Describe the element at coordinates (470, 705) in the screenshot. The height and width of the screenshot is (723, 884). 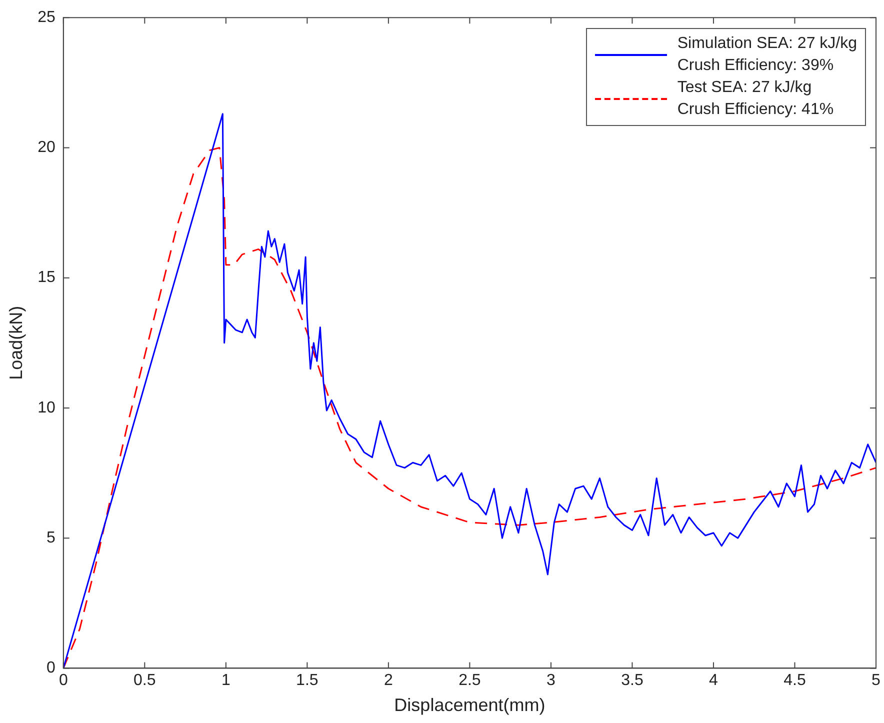
I see `x-axis-title: Displacement(mm)` at that location.